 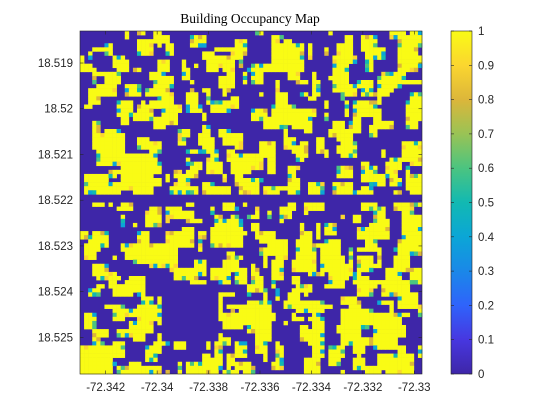 I want to click on colorbar-tick-label: 0.9, so click(x=486, y=66).